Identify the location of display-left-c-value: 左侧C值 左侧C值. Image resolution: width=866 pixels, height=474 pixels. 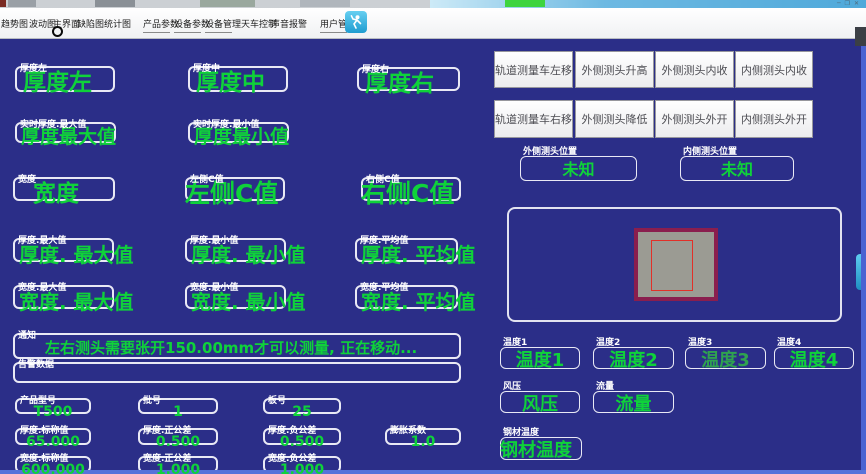
(235, 191).